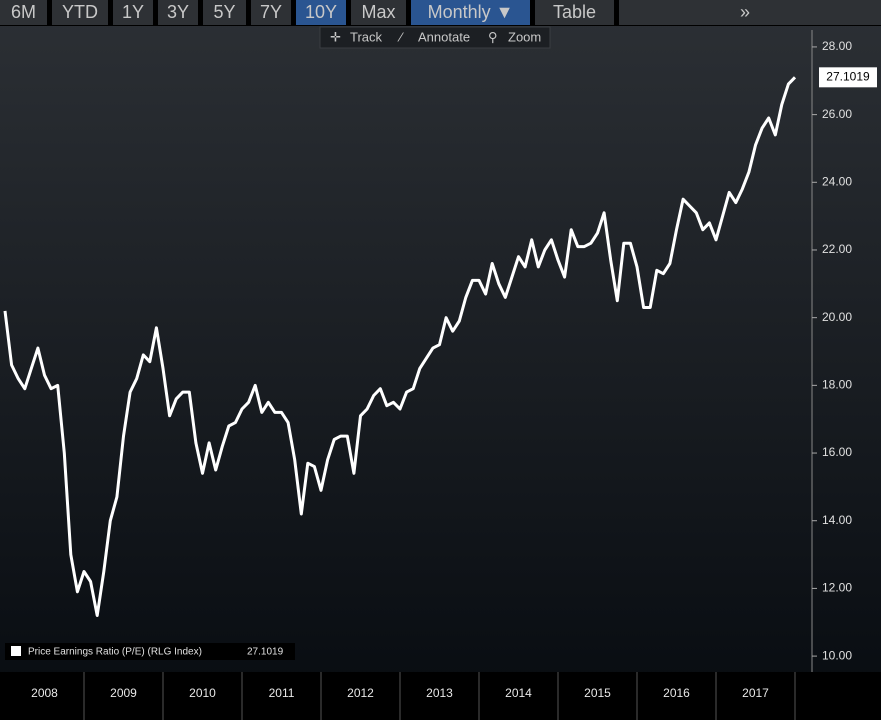  What do you see at coordinates (837, 46) in the screenshot?
I see `y-tick-label: 28.00` at bounding box center [837, 46].